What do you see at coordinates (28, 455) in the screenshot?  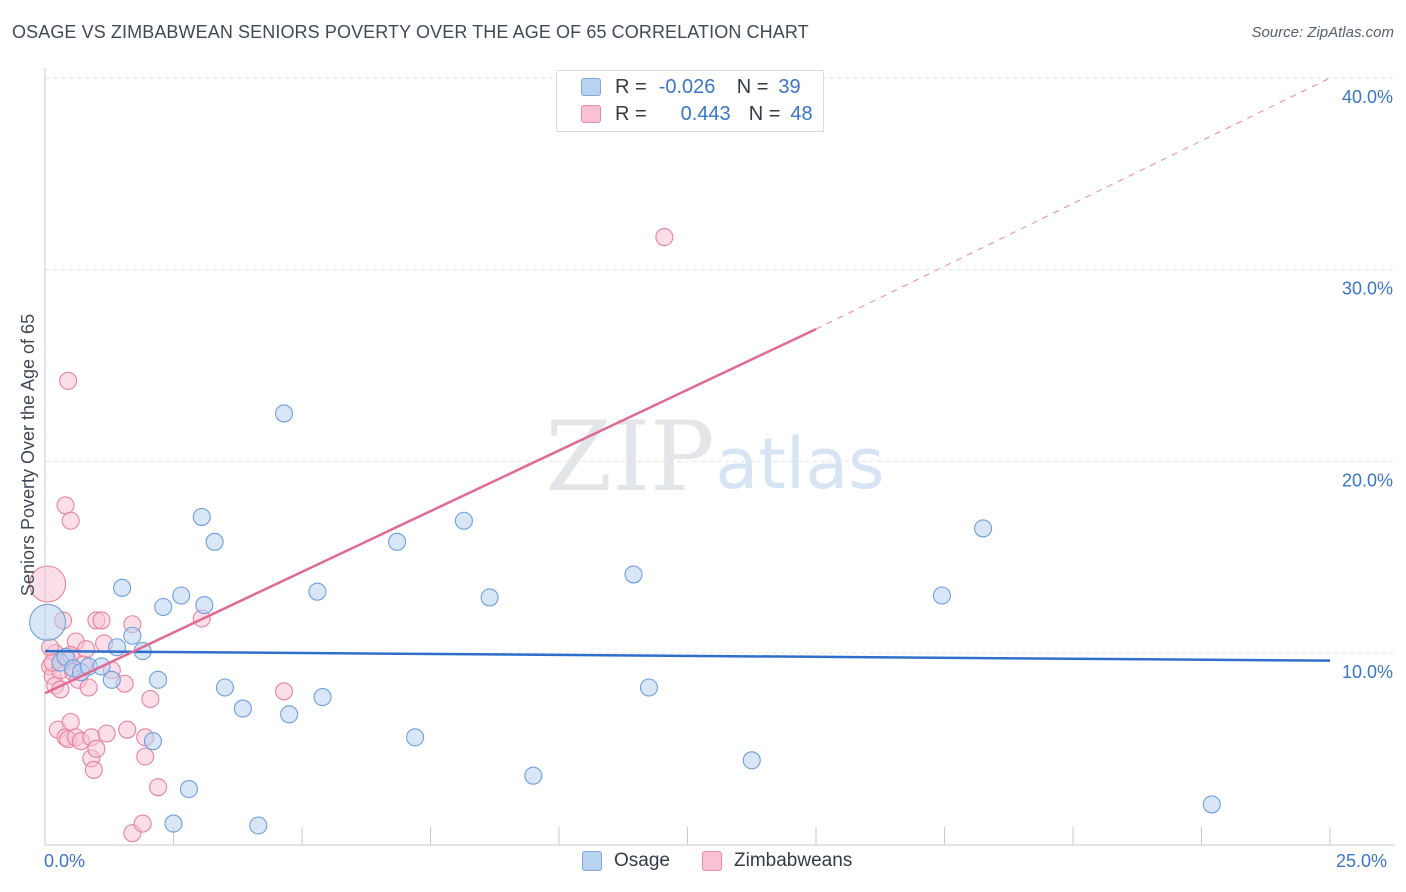 I see `y-axis-label: Seniors Poverty Over the Age of 65` at bounding box center [28, 455].